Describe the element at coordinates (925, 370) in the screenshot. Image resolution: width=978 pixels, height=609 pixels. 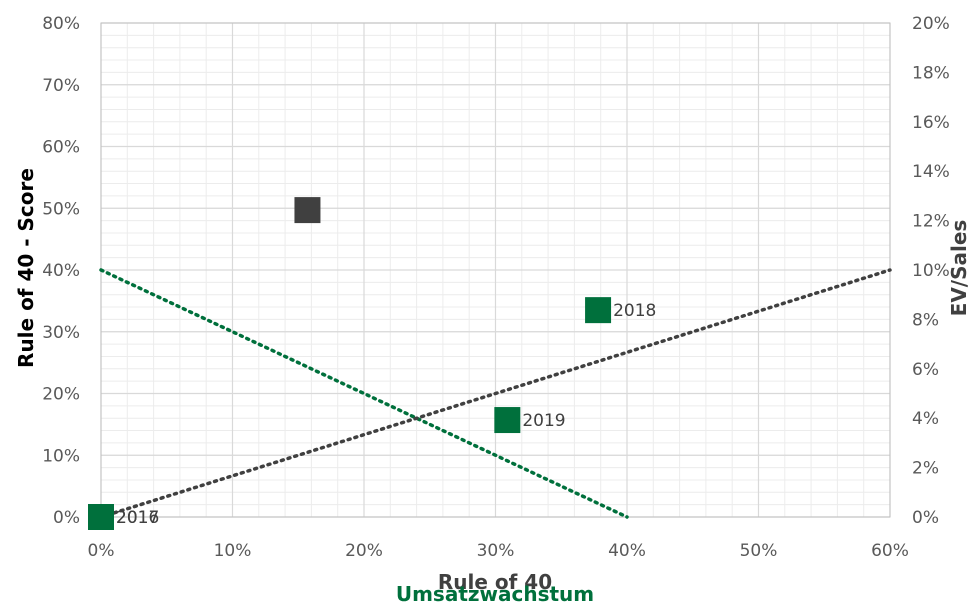
I see `y-right-tick-label: 6%` at that location.